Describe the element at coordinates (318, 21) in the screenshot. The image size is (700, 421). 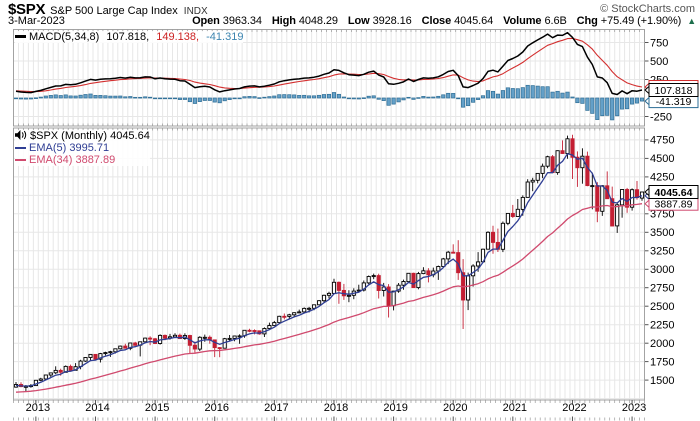
I see `high-value: 4048.29` at that location.